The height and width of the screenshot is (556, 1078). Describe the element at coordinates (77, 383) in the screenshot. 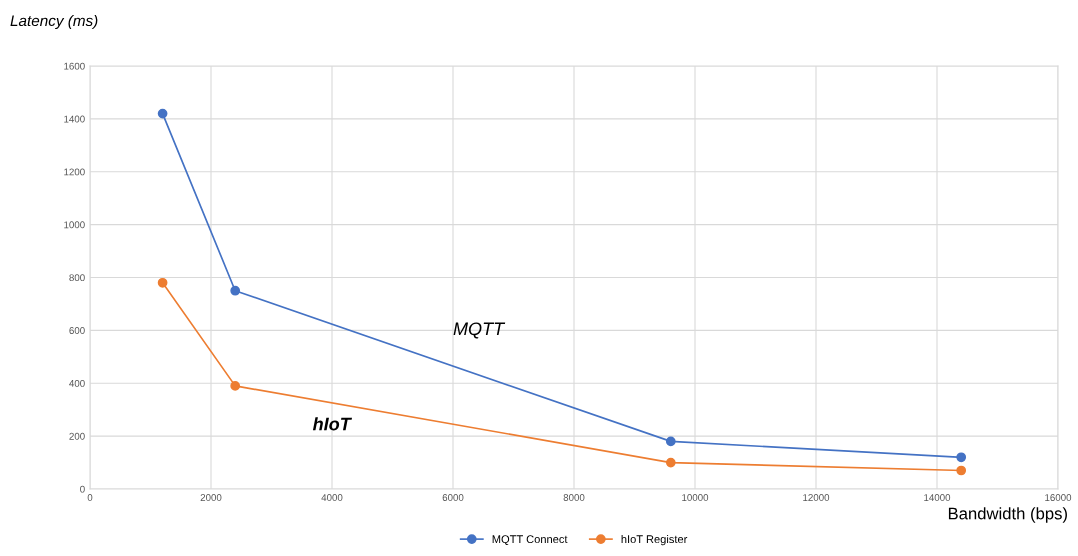

I see `y-tick-label: 400` at that location.